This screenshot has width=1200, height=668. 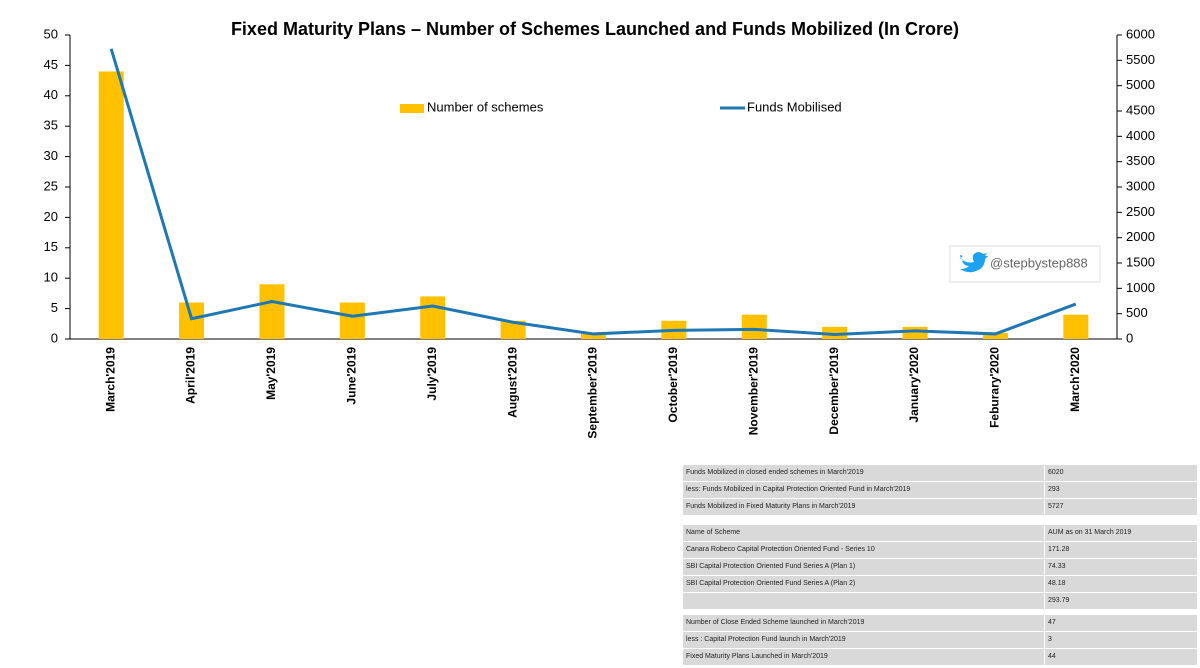 What do you see at coordinates (51, 64) in the screenshot?
I see `y-tick-label: 45` at bounding box center [51, 64].